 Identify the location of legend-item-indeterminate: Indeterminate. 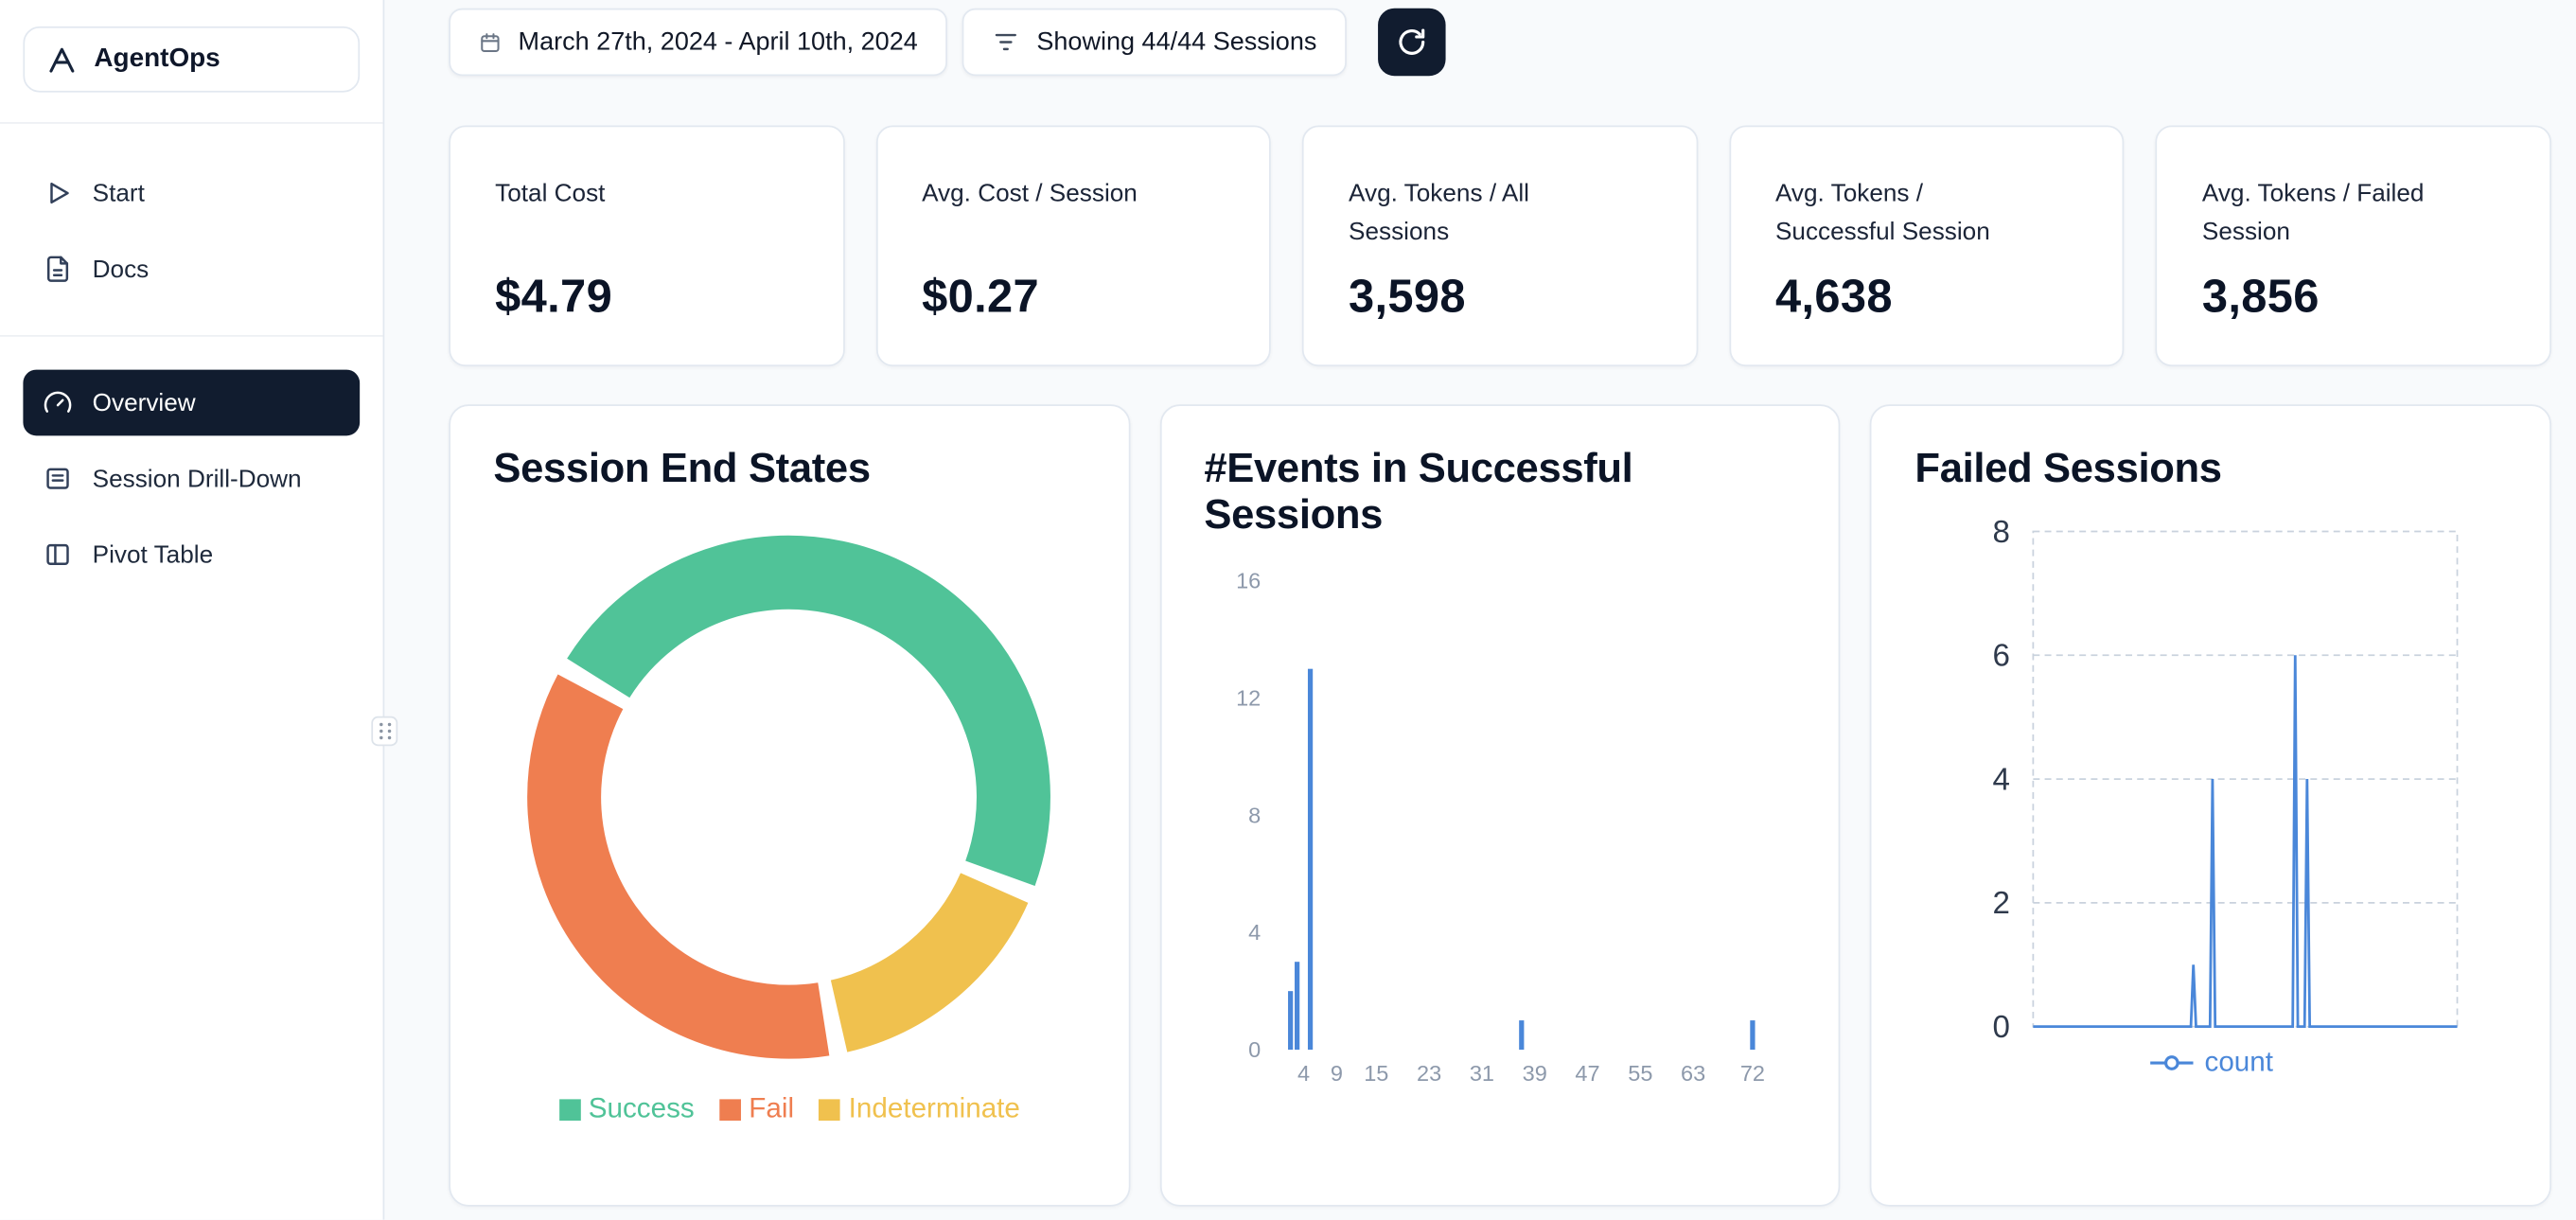
(919, 1108).